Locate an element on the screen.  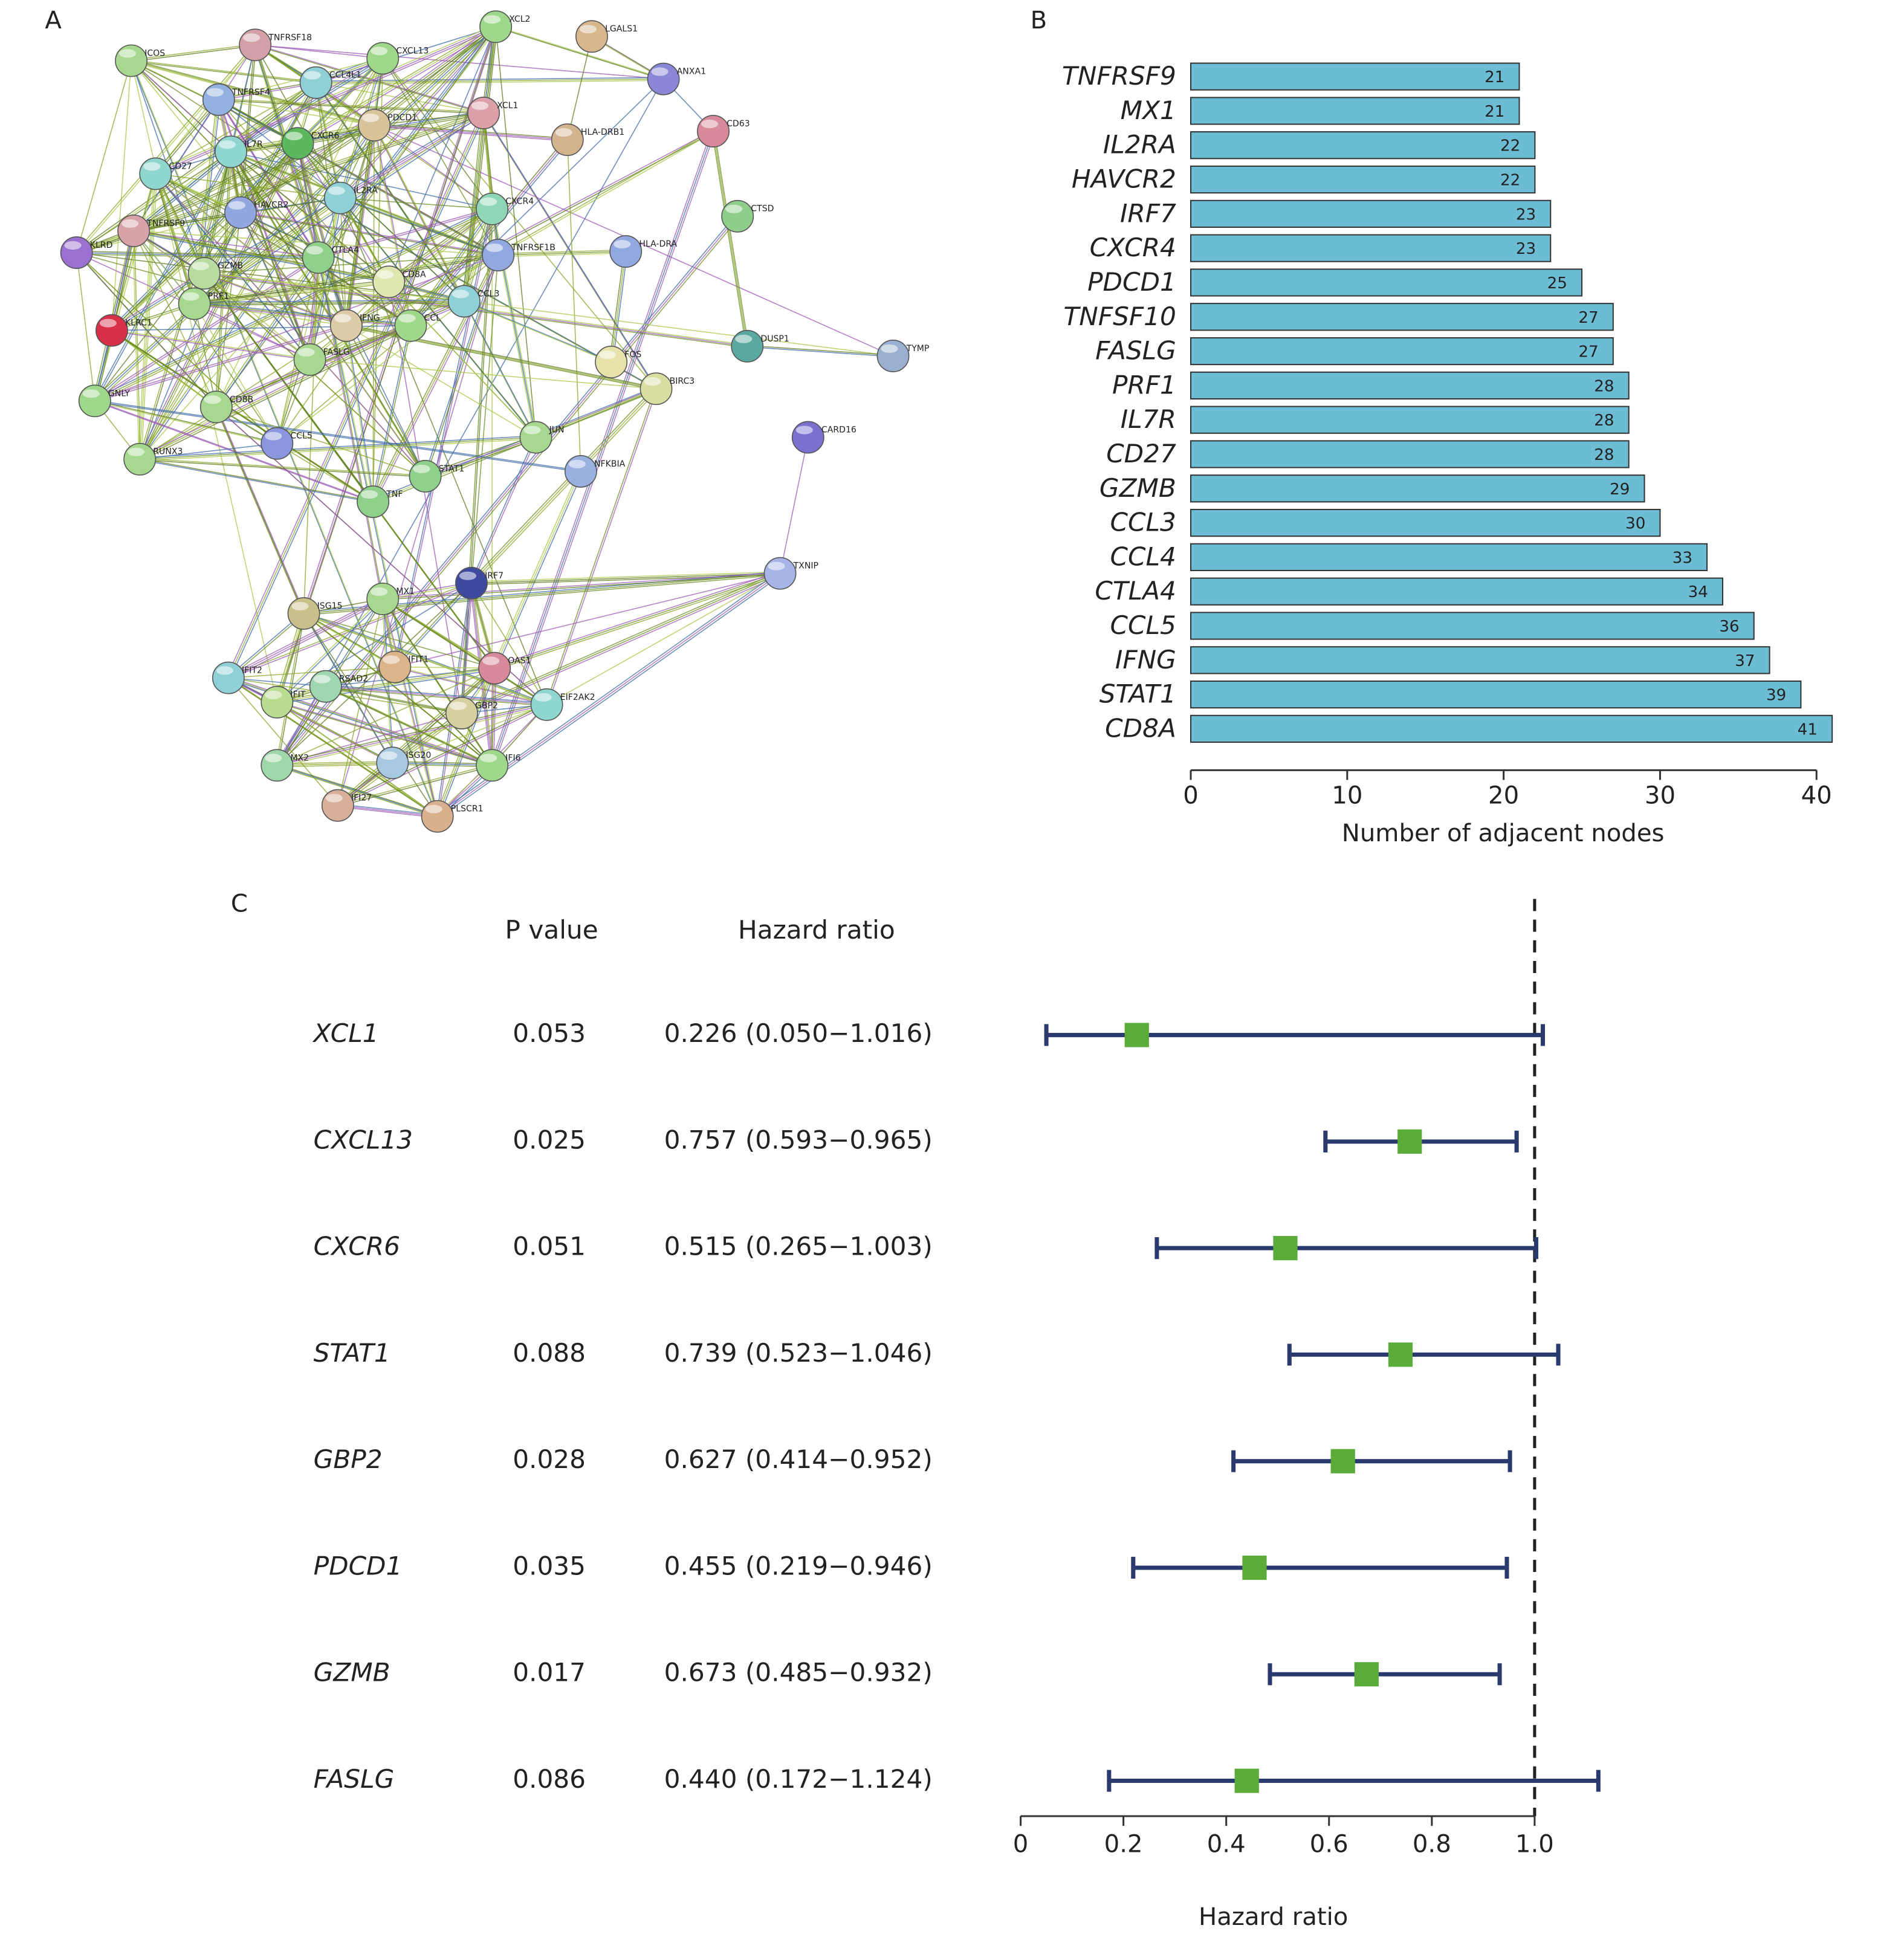
gene-label: GZMB is located at coordinates (352, 1672).